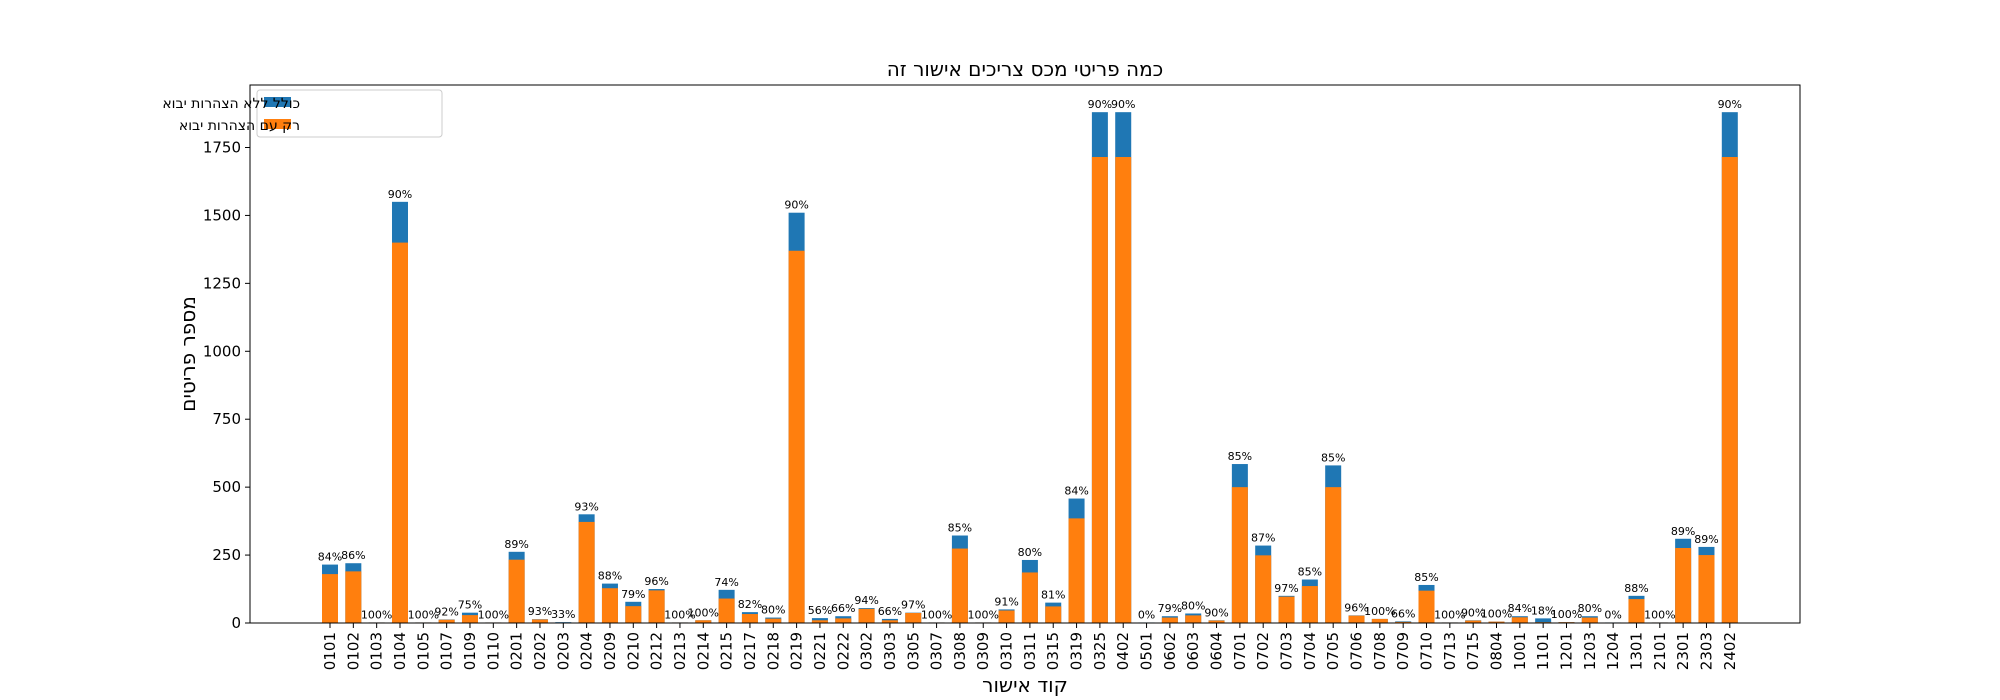 The height and width of the screenshot is (700, 2000). Describe the element at coordinates (1216, 612) in the screenshot. I see `percent-label-0604: 90%` at that location.